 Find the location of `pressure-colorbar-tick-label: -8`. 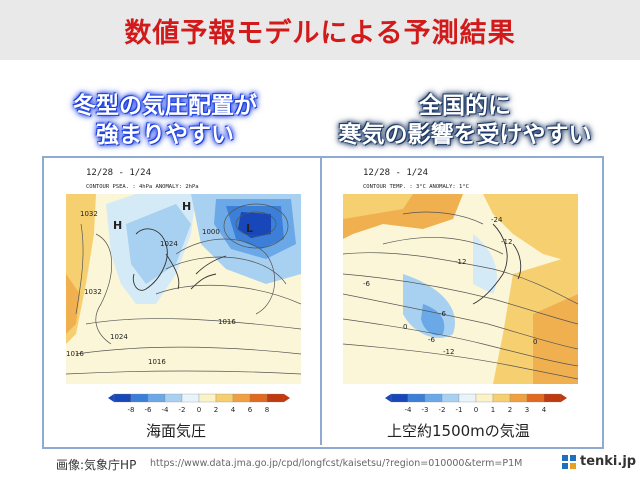

pressure-colorbar-tick-label: -8 is located at coordinates (131, 410).